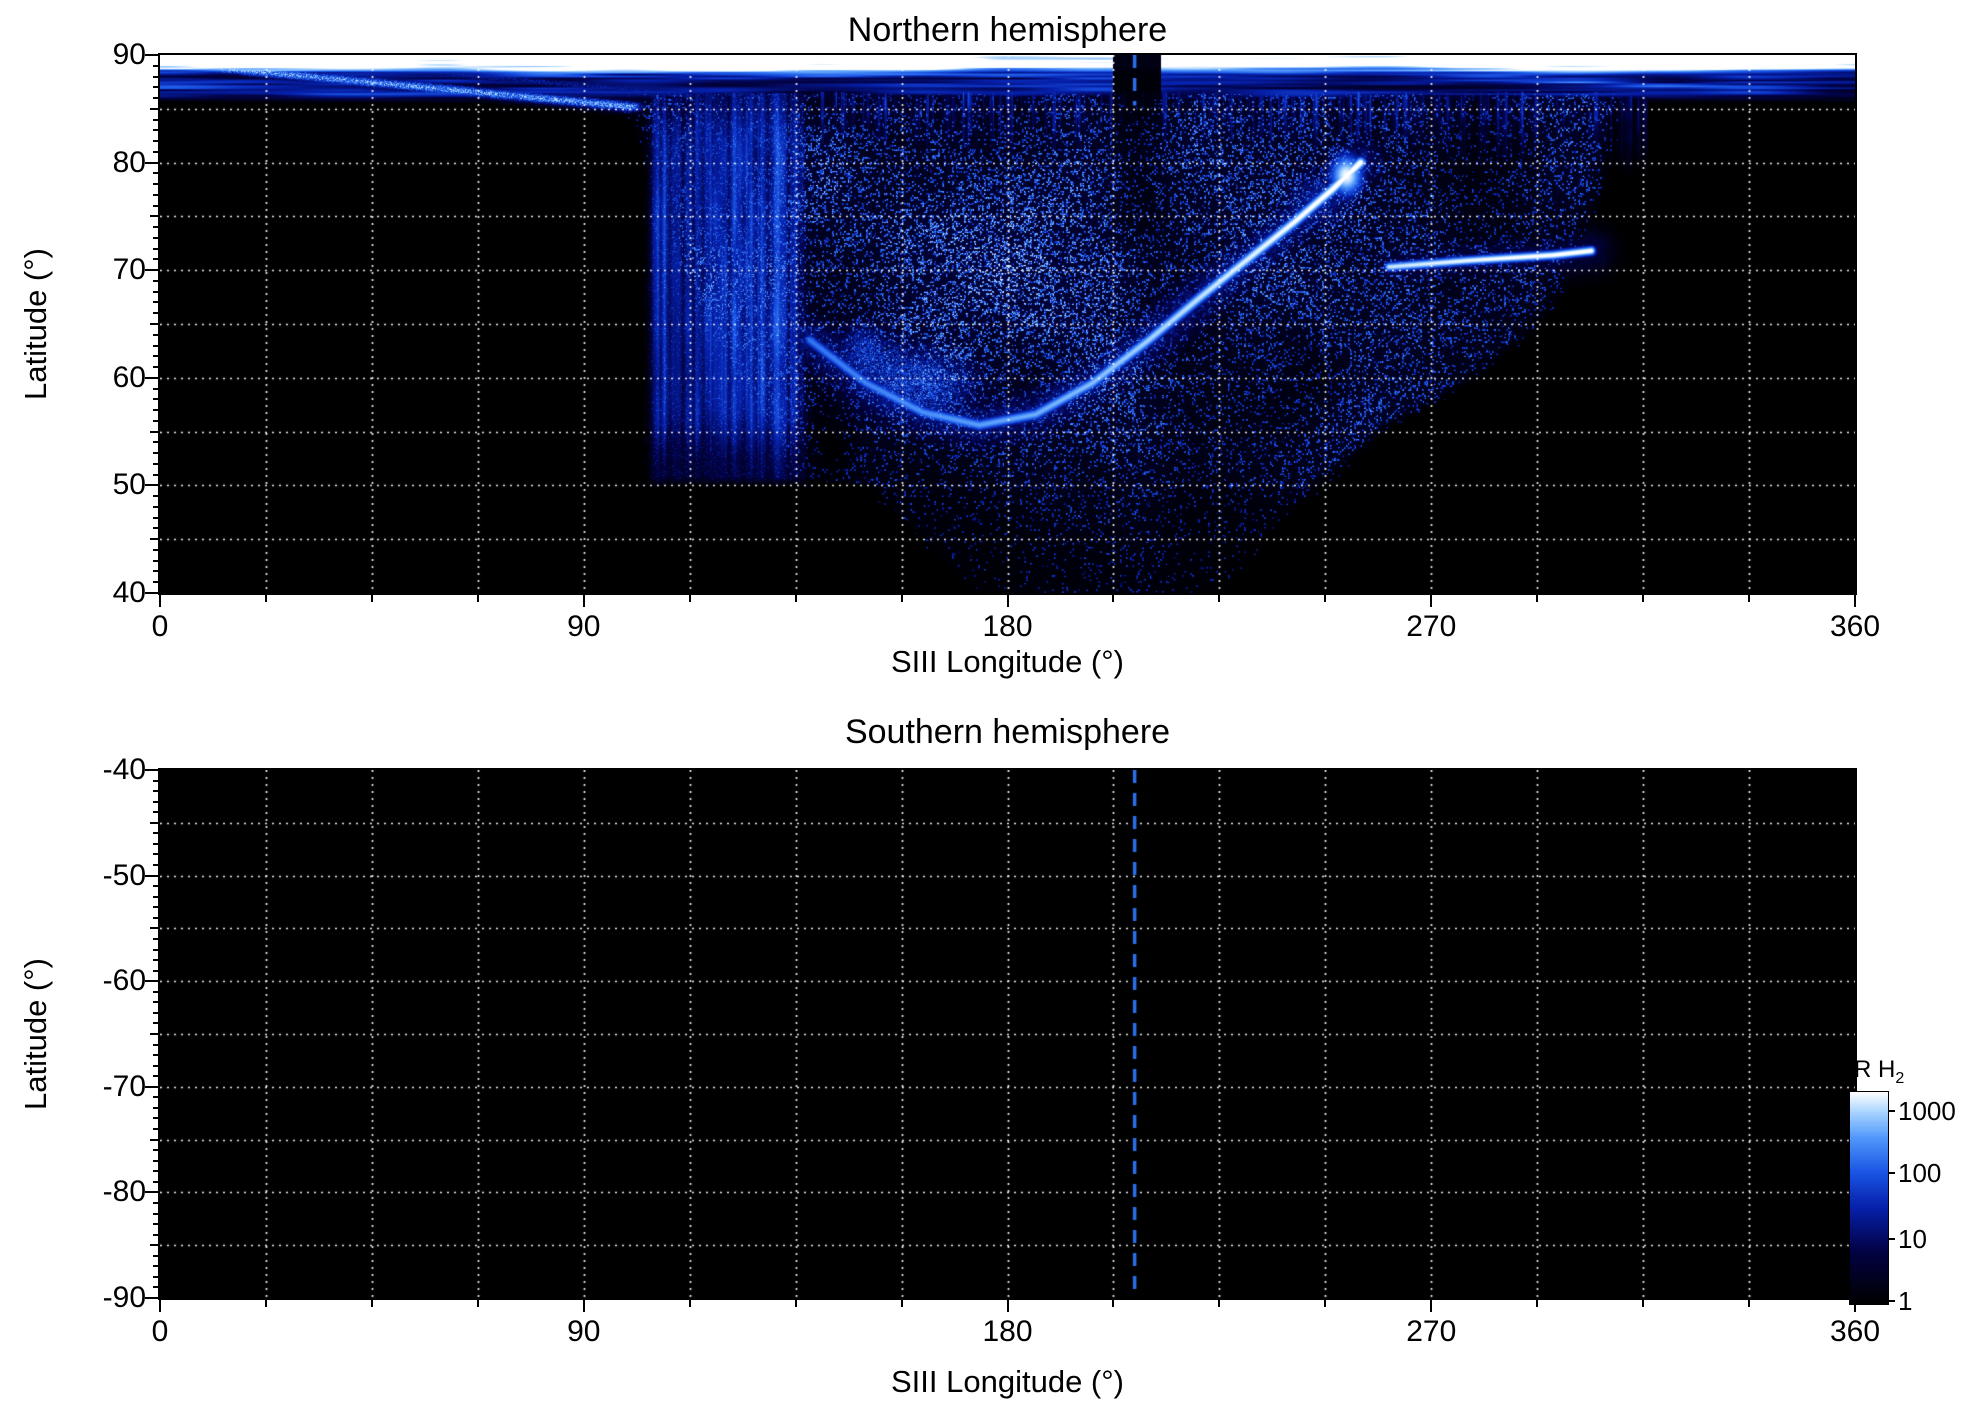  What do you see at coordinates (129, 377) in the screenshot?
I see `y-tick-label: 60` at bounding box center [129, 377].